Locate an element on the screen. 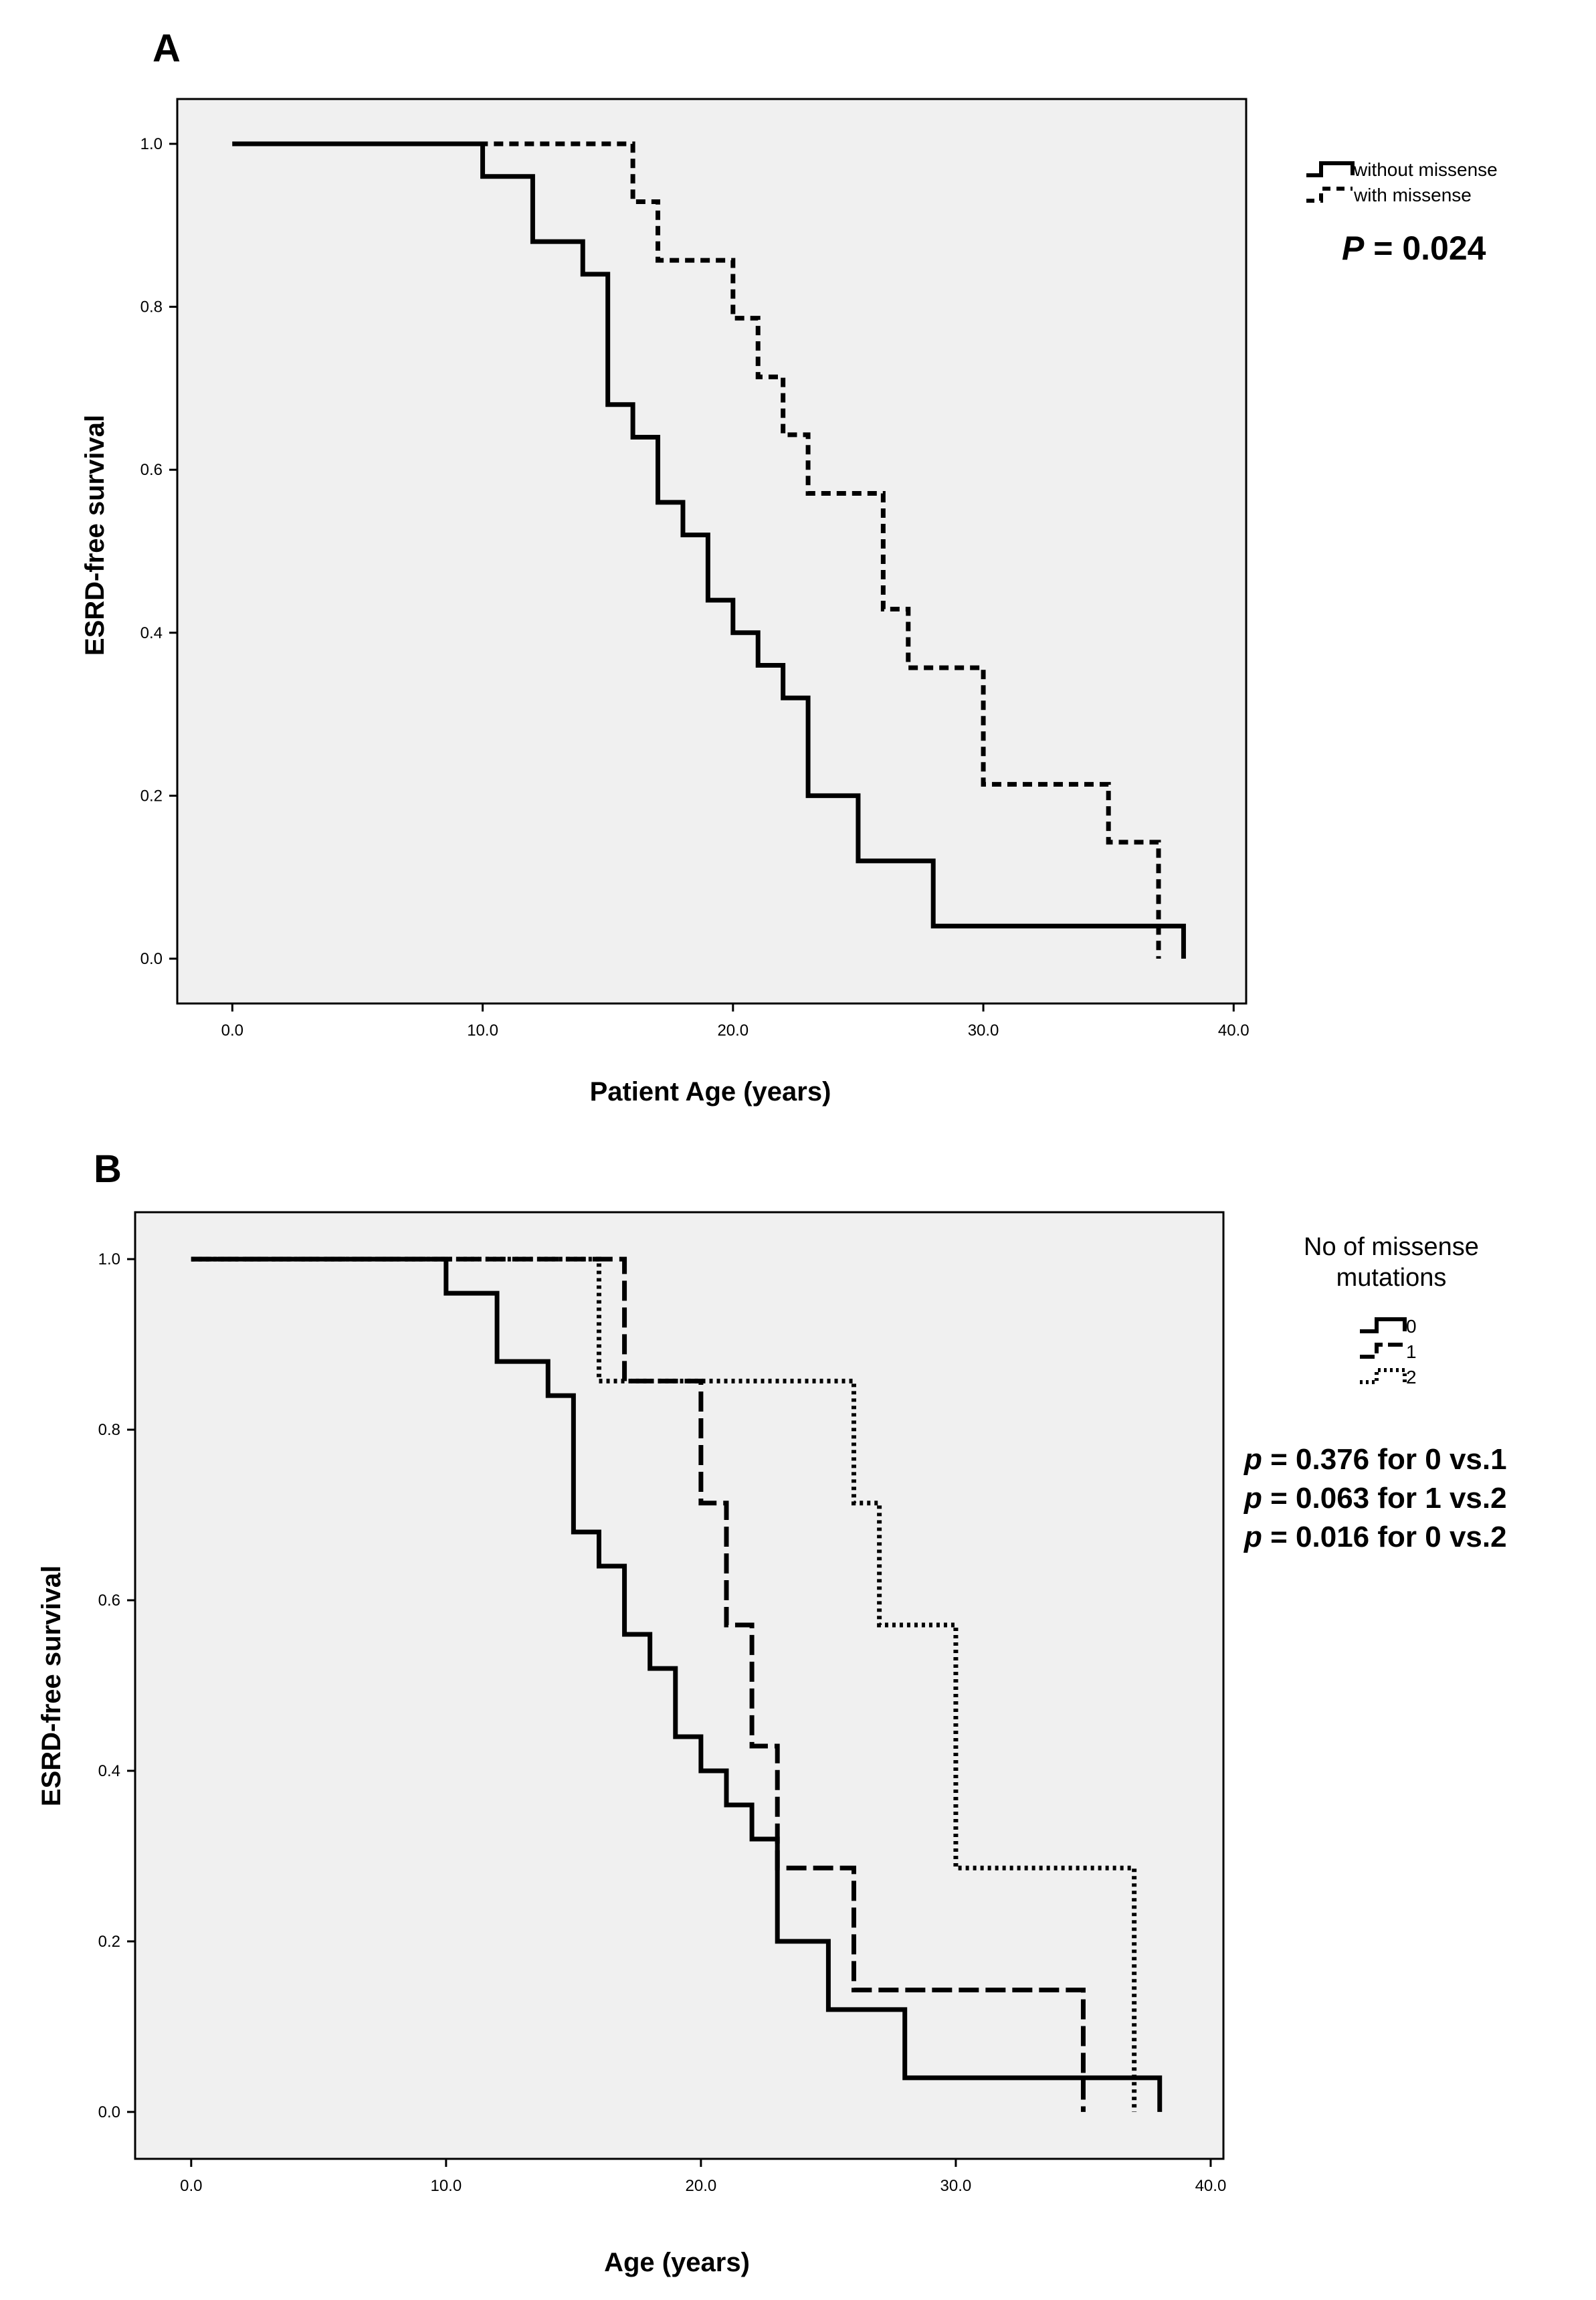 The height and width of the screenshot is (2300, 1596). p-symbol: P is located at coordinates (1353, 248).